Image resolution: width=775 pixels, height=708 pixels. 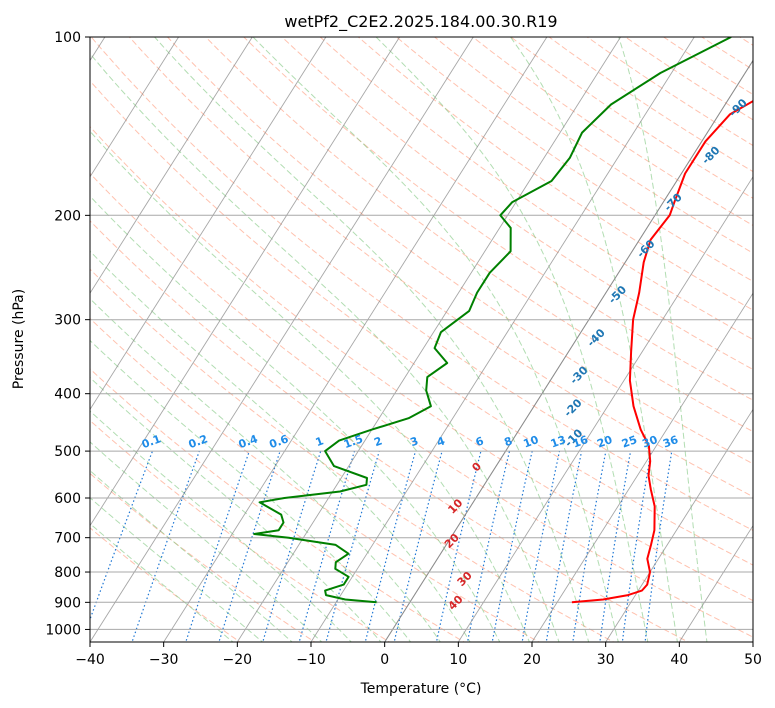 What do you see at coordinates (67, 603) in the screenshot?
I see `y-tick-label: 900` at bounding box center [67, 603].